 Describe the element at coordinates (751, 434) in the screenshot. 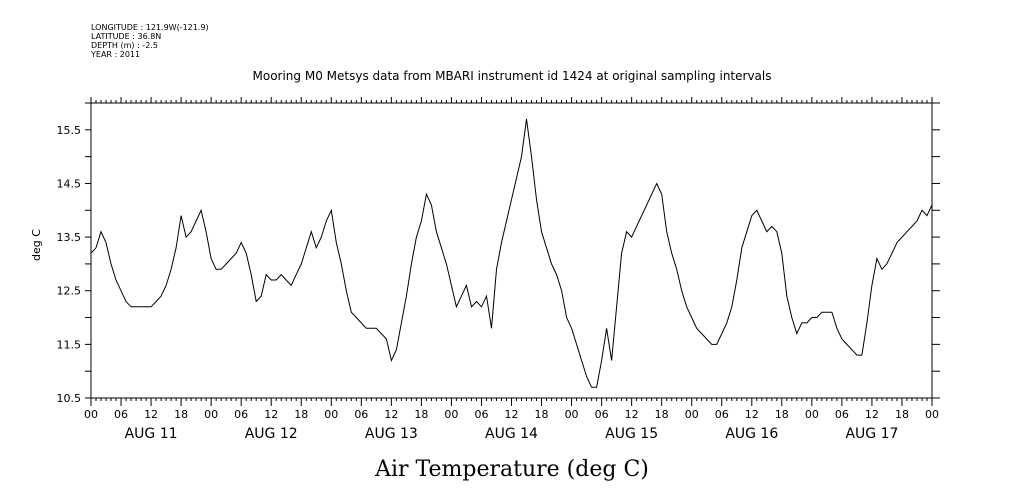

I see `x-day-label: AUG 16` at that location.